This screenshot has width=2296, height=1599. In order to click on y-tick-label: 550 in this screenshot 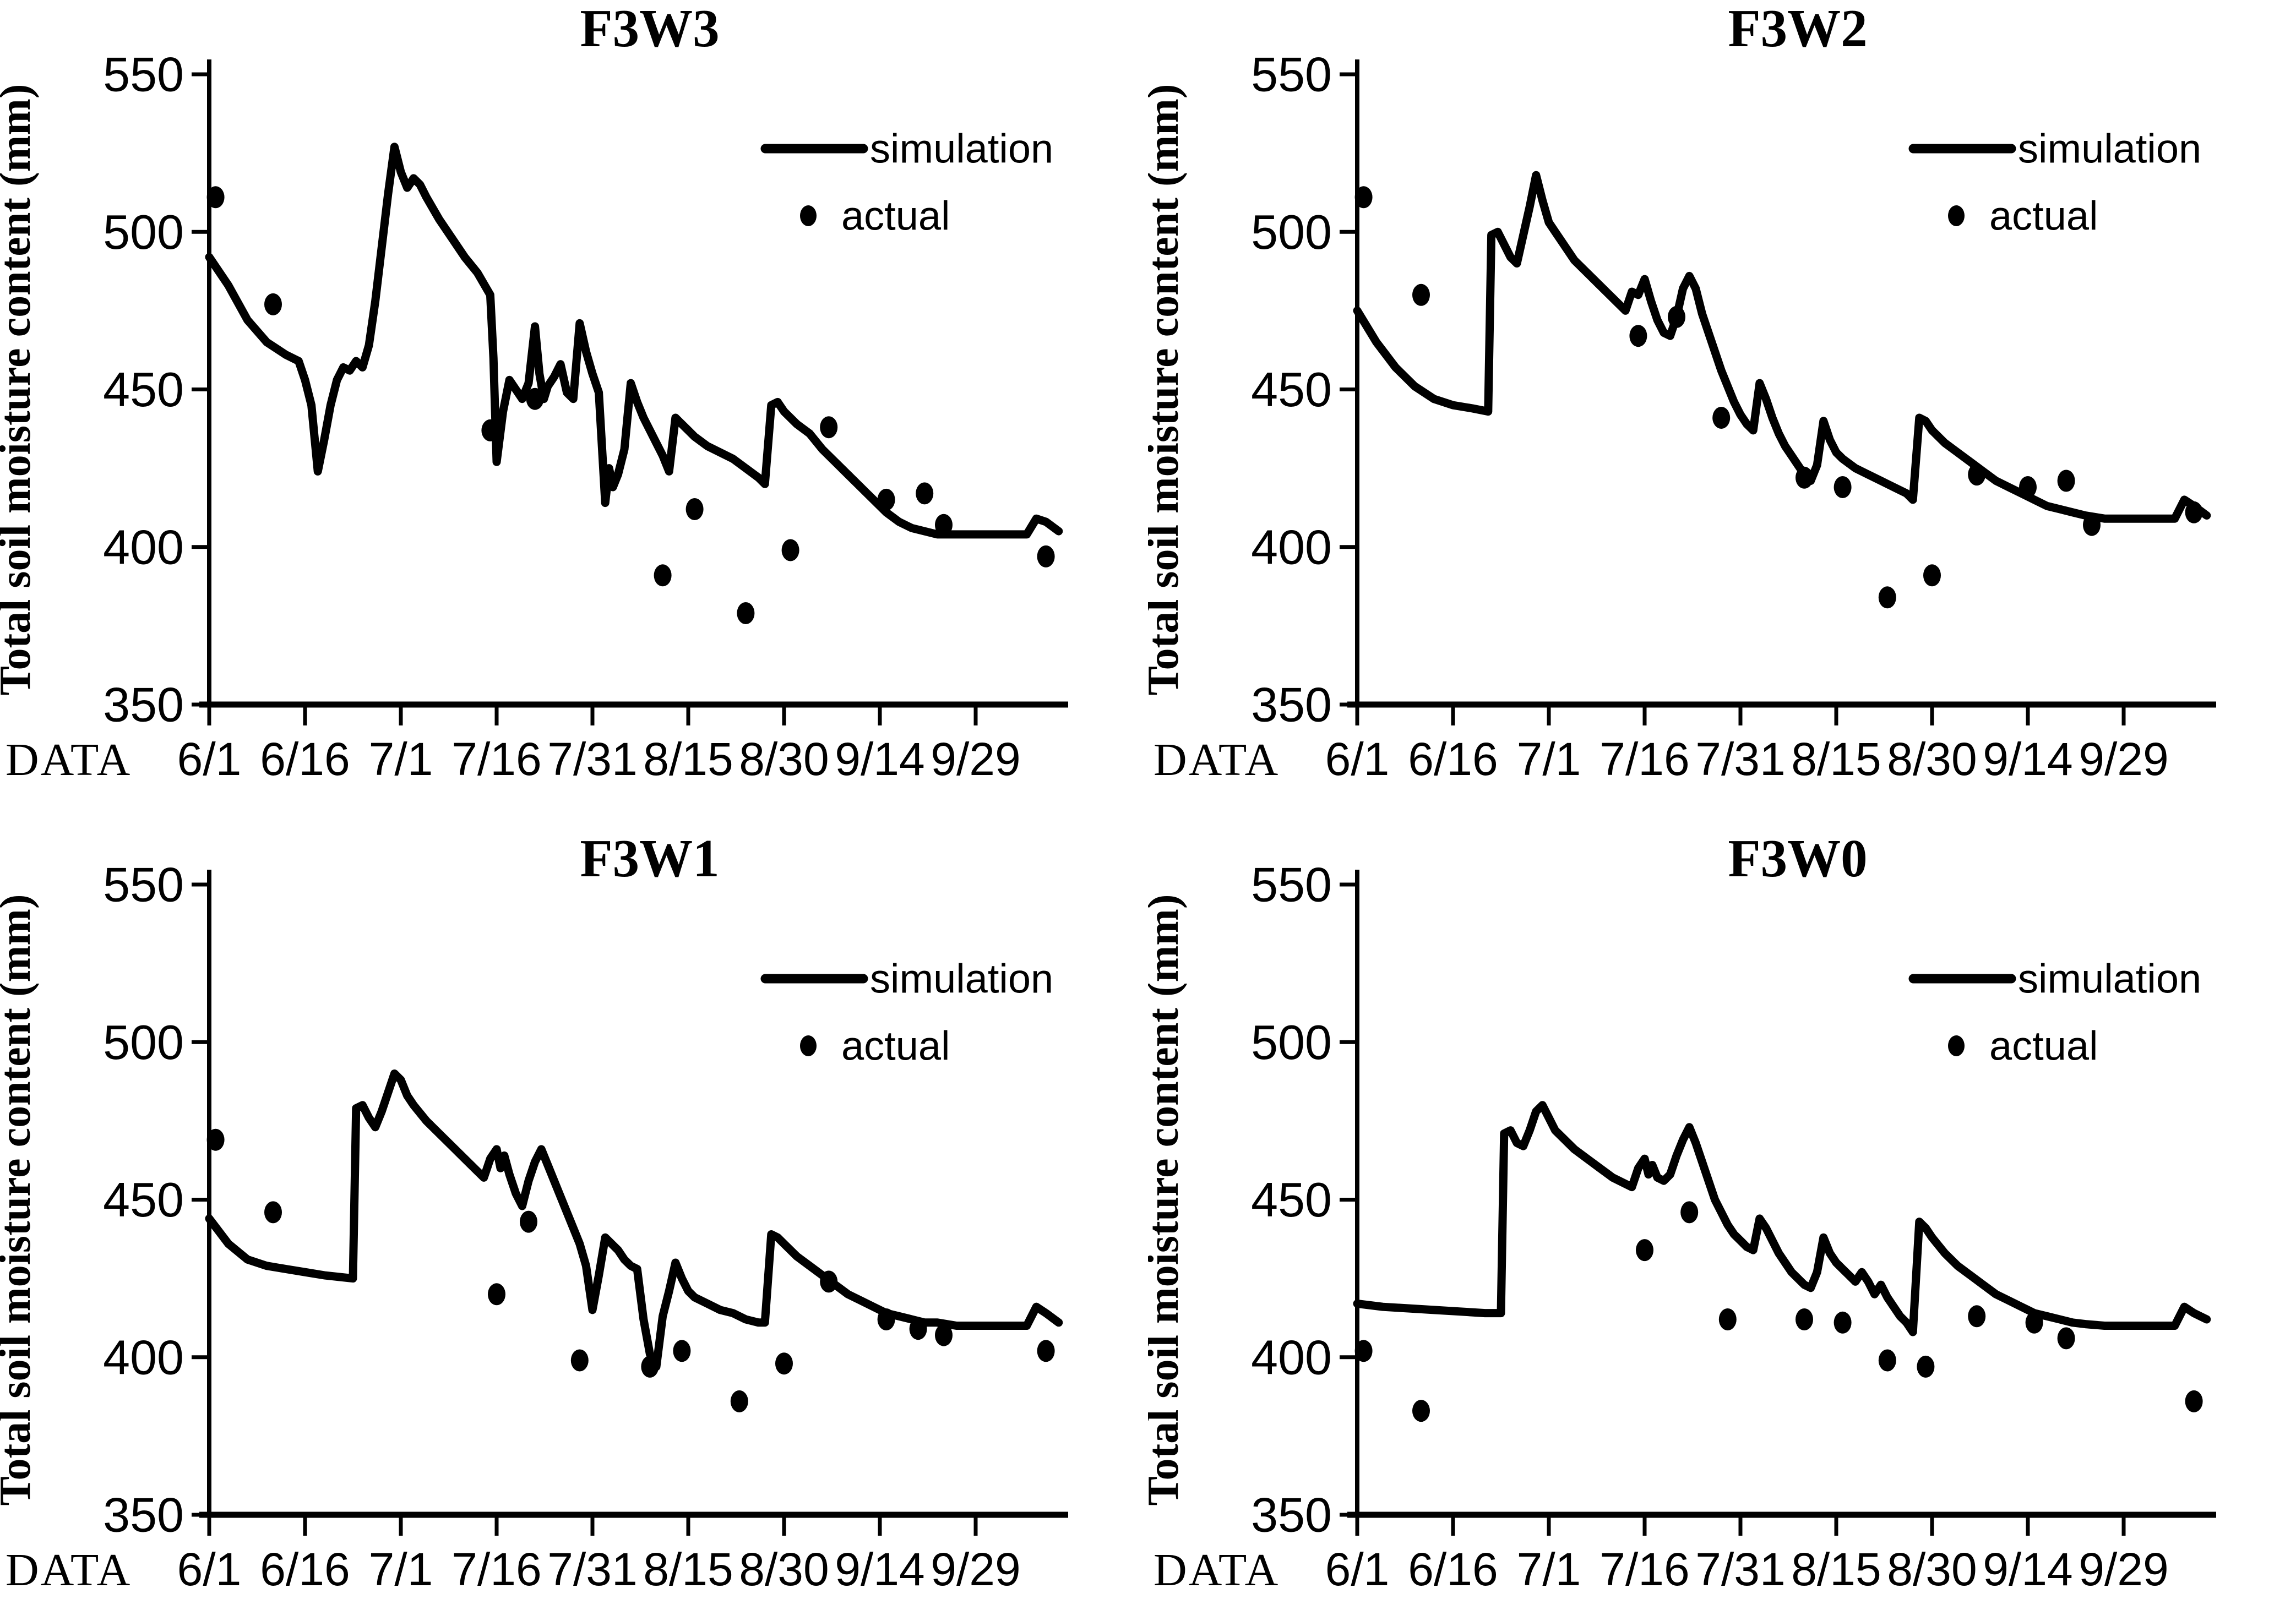, I will do `click(1291, 885)`.